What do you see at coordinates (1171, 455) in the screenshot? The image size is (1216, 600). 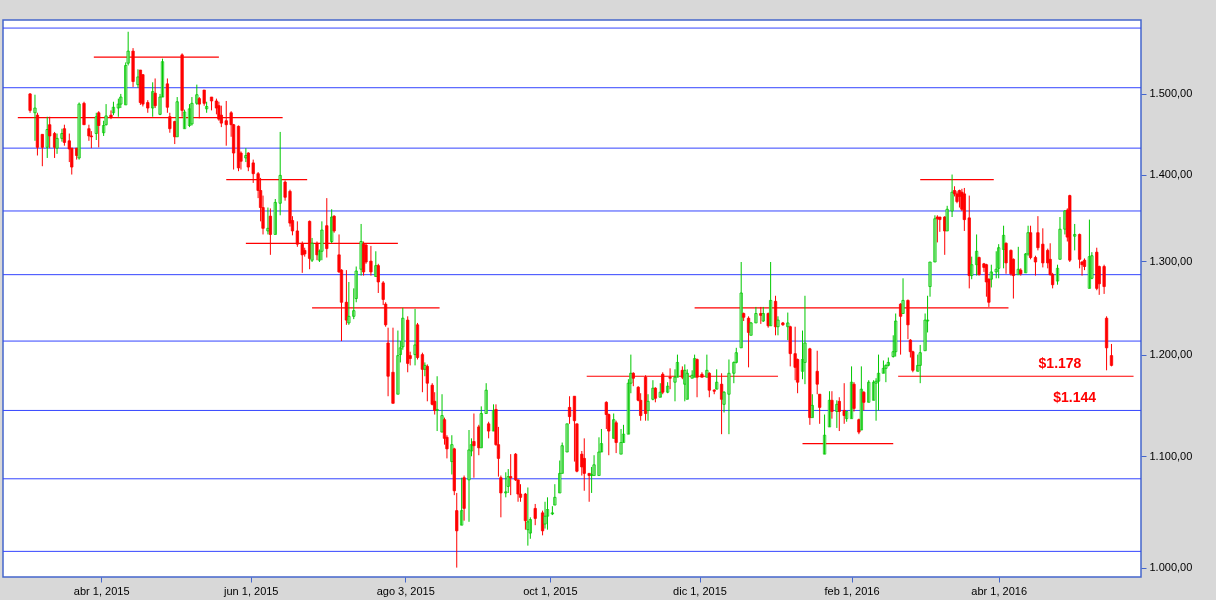 I see `y-tick-label: 1.100,00` at bounding box center [1171, 455].